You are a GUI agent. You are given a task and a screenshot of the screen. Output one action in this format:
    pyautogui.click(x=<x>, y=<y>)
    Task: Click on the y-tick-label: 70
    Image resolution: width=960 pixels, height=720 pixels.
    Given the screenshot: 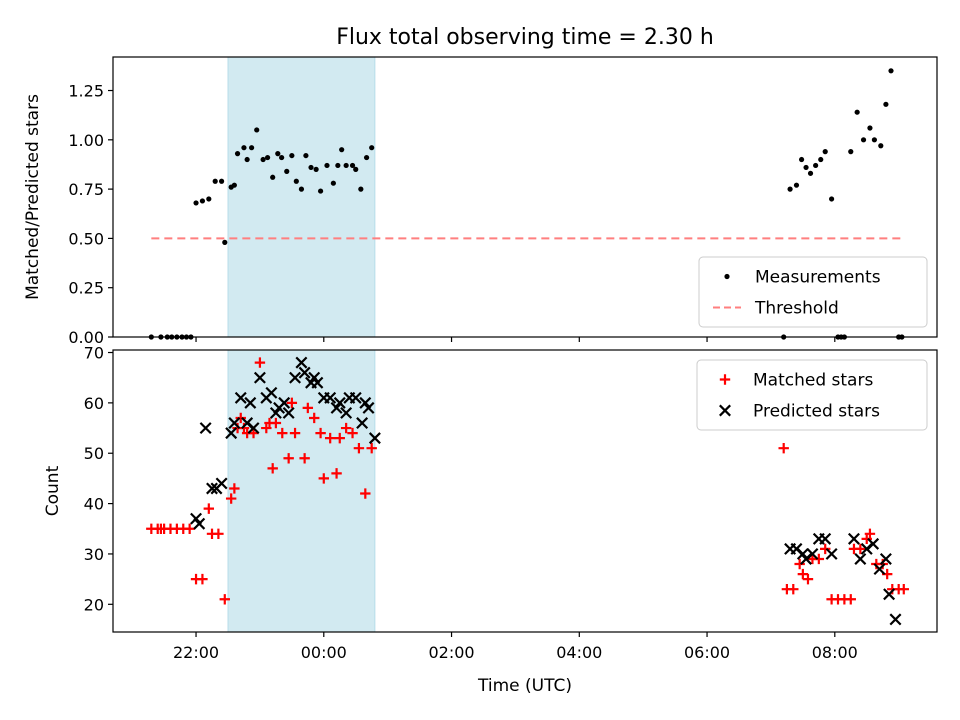 What is the action you would take?
    pyautogui.click(x=94, y=353)
    